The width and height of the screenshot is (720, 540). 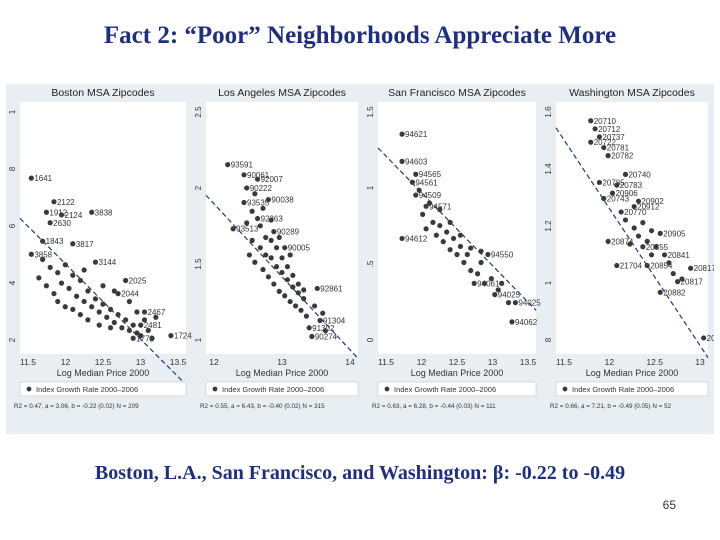 I want to click on point-label: 20841, so click(x=679, y=255).